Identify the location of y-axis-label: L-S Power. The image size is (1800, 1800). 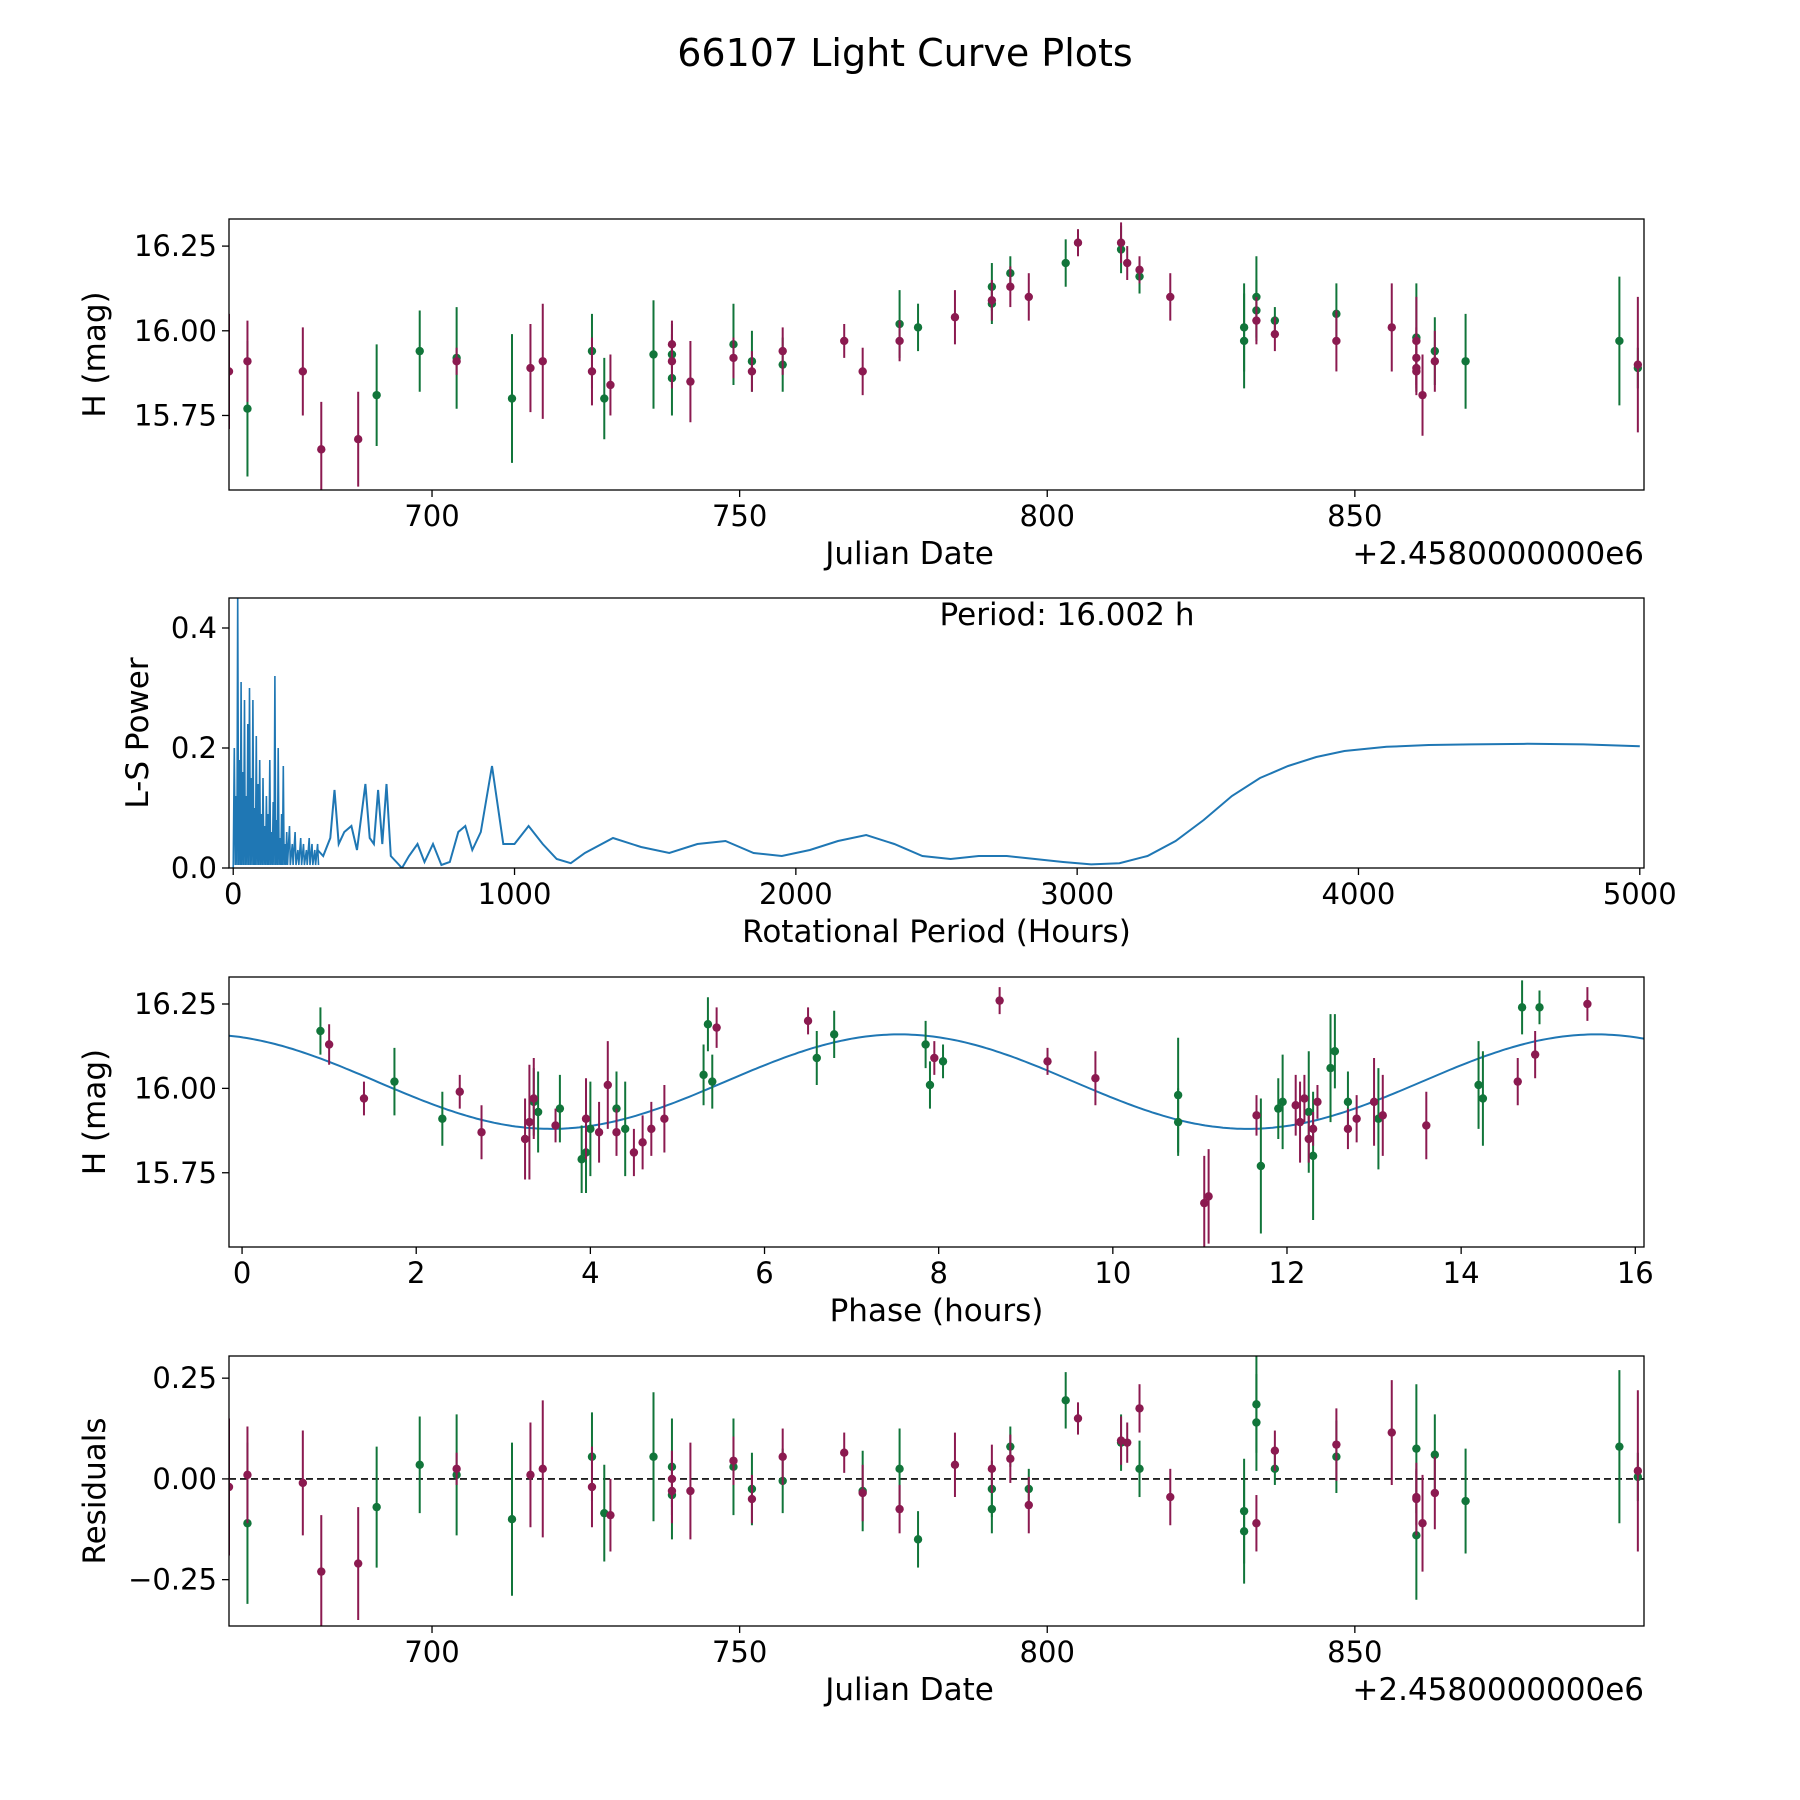
(138, 732).